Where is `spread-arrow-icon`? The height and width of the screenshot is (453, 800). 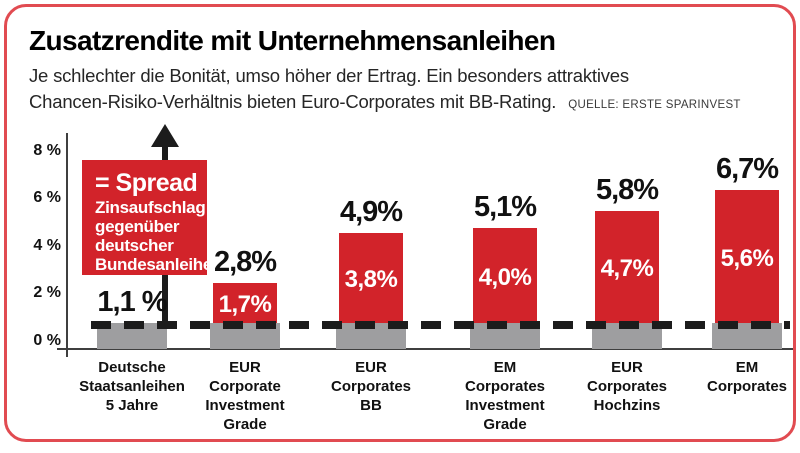
spread-arrow-icon is located at coordinates (165, 135).